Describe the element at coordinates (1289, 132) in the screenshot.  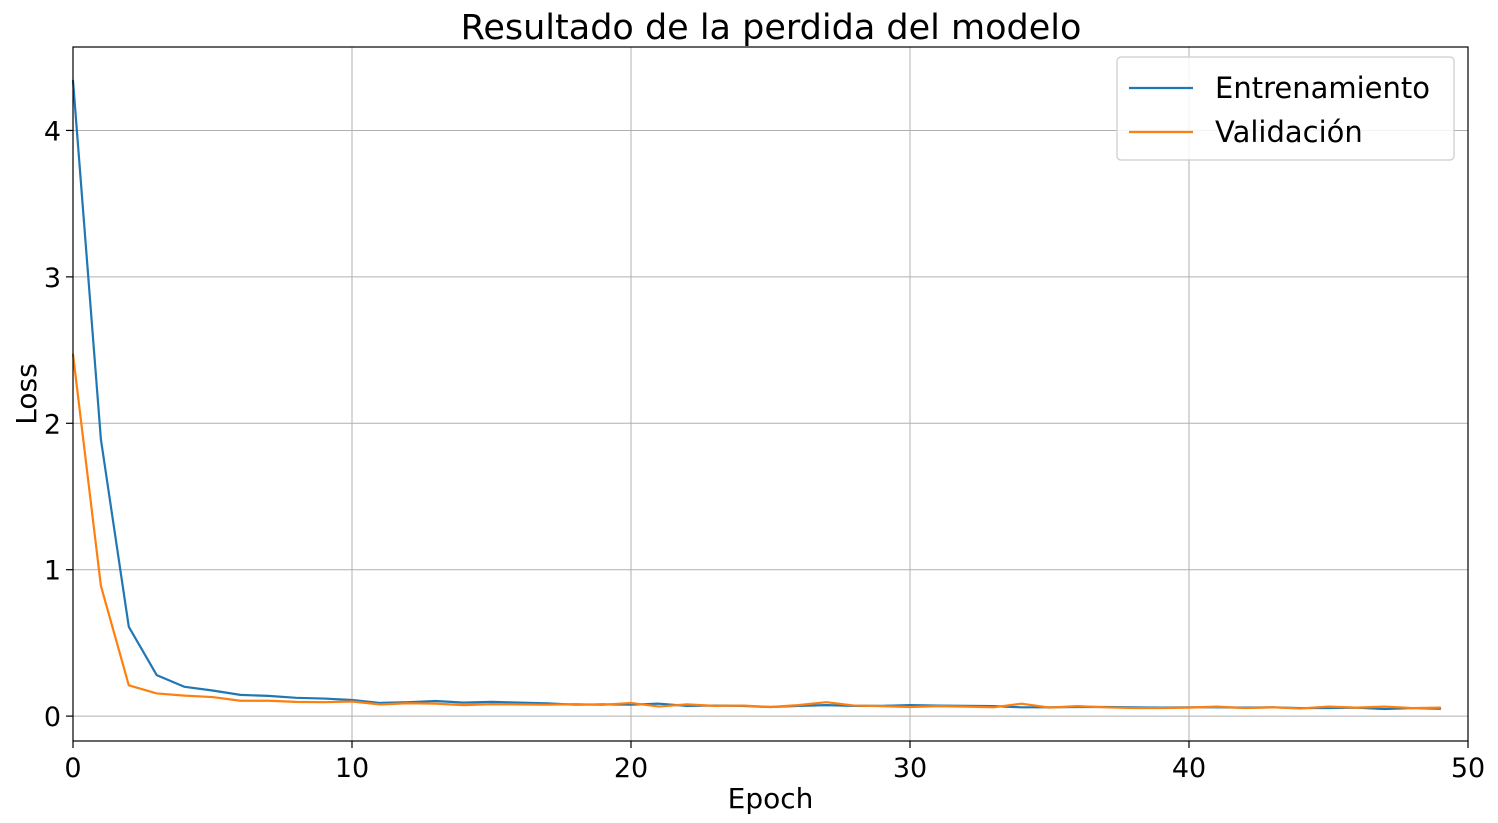
I see `legend-label-validacion: Validación` at that location.